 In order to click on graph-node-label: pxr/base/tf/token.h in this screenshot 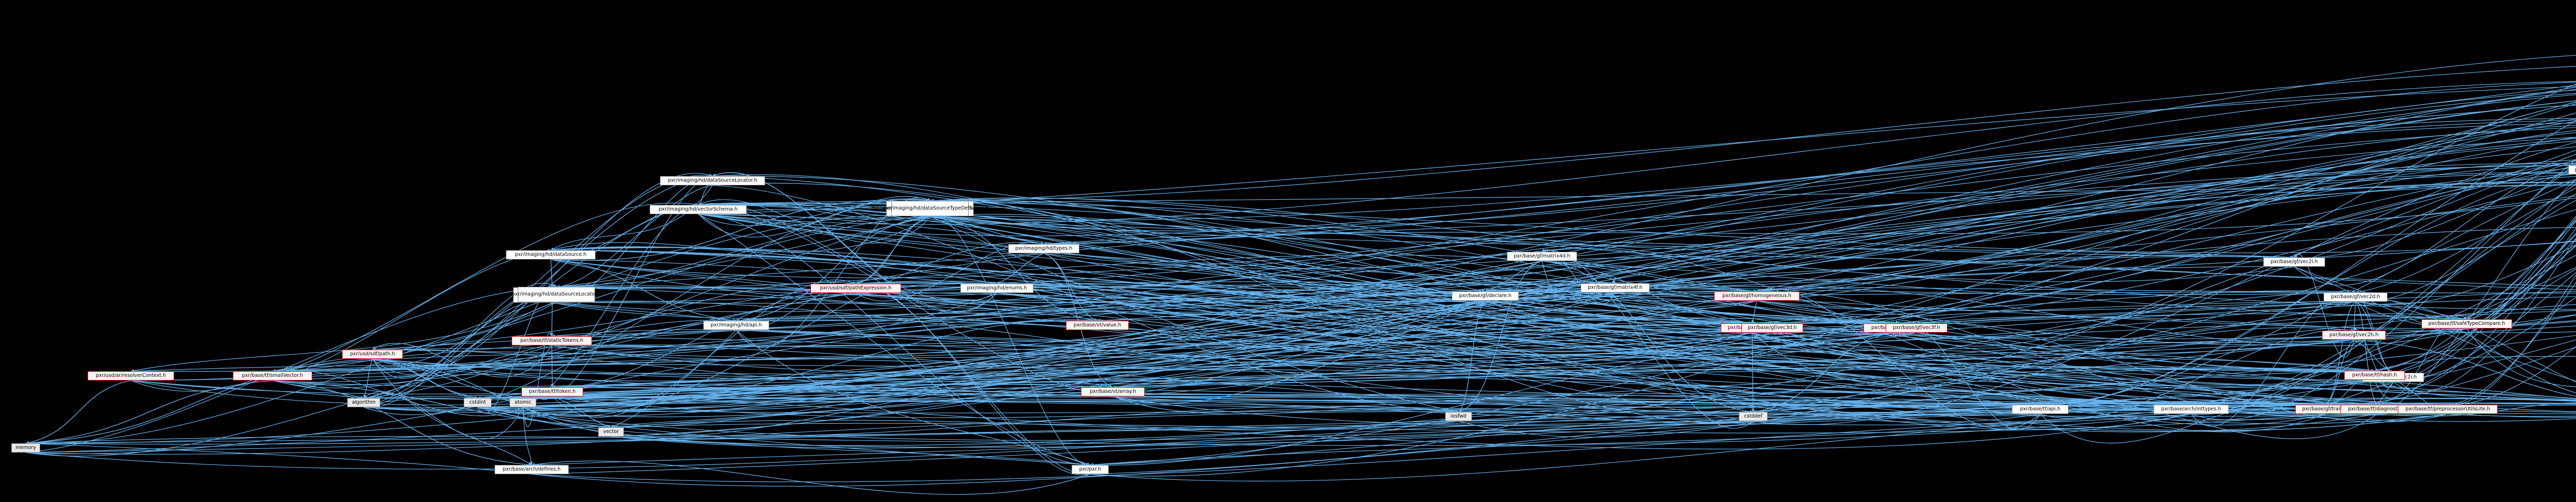, I will do `click(552, 392)`.